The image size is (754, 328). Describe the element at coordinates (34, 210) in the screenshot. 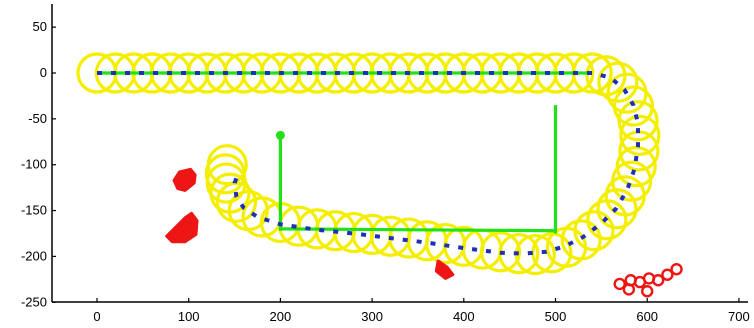

I see `y-tick-label: -150` at that location.